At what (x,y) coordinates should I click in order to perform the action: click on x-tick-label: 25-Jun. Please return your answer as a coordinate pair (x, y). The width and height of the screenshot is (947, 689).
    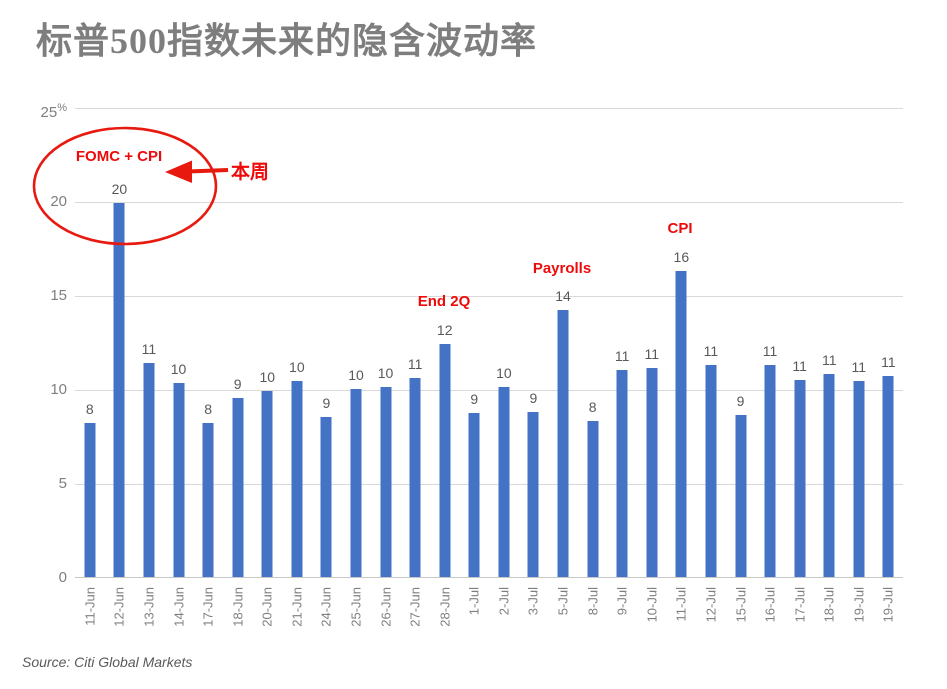
    Looking at the image, I should click on (356, 607).